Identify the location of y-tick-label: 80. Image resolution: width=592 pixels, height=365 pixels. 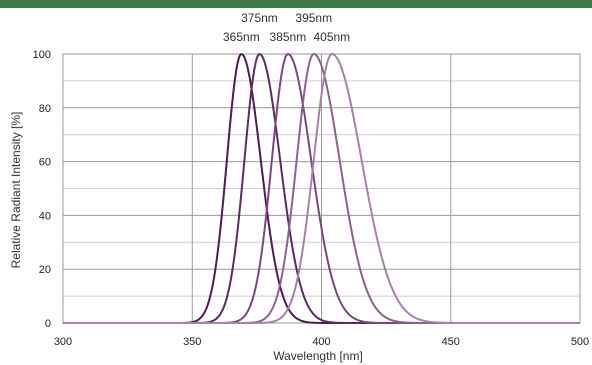
(45, 109).